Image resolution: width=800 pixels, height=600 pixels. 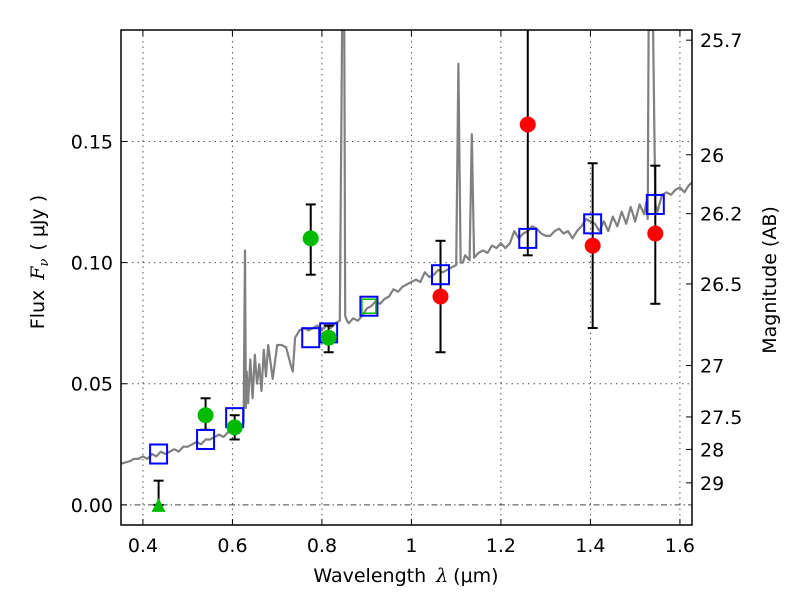 What do you see at coordinates (712, 484) in the screenshot?
I see `y2-tick-label: 29` at bounding box center [712, 484].